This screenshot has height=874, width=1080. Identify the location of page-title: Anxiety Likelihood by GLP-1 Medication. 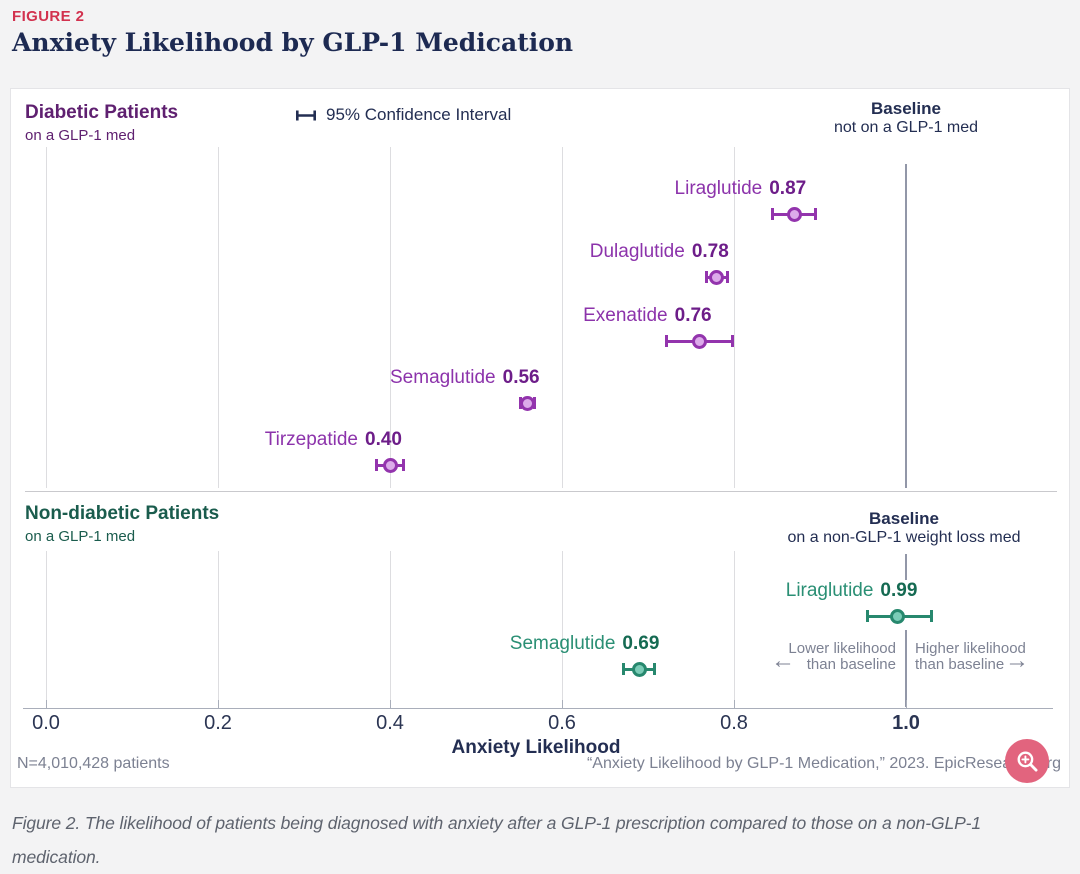
(293, 42).